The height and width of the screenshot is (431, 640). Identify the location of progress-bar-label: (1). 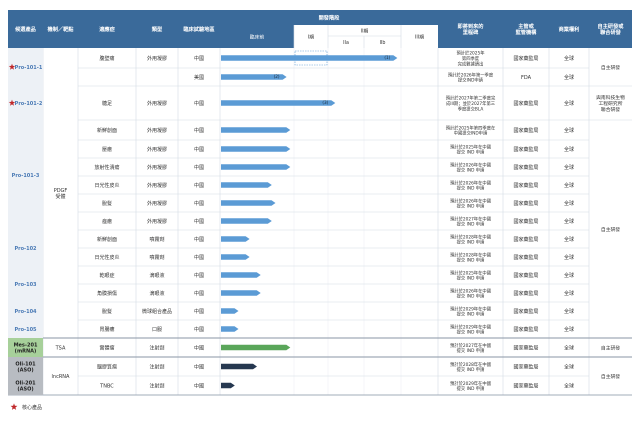
(387, 57).